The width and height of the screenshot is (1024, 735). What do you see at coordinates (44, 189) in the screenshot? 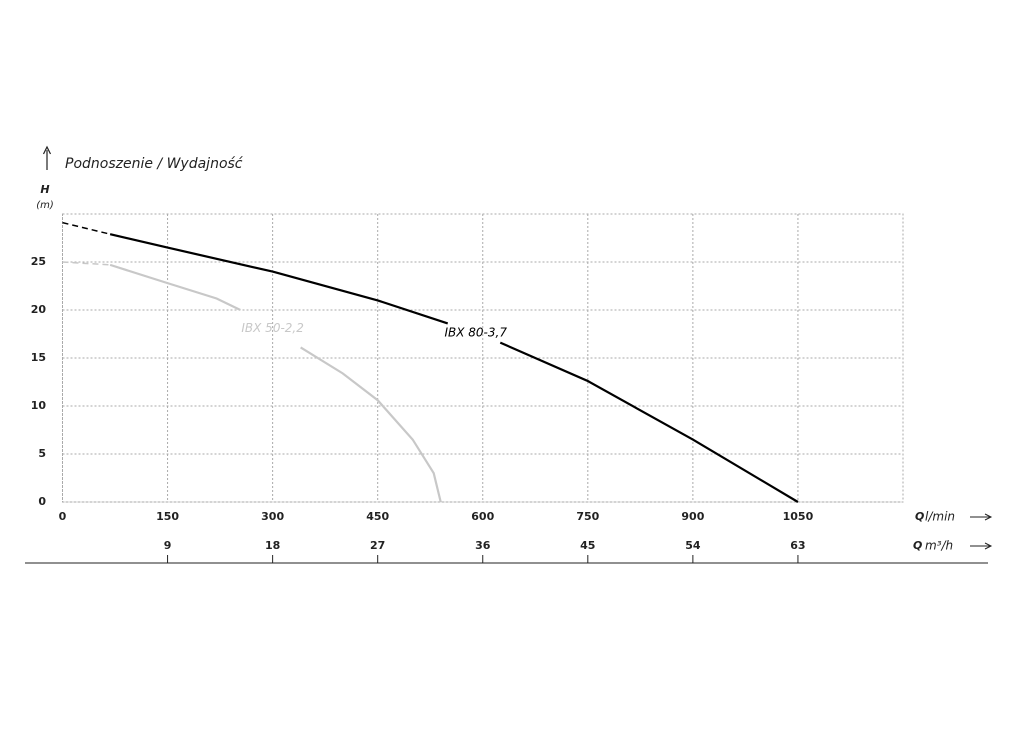
I see `y-label-symbol: H` at bounding box center [44, 189].